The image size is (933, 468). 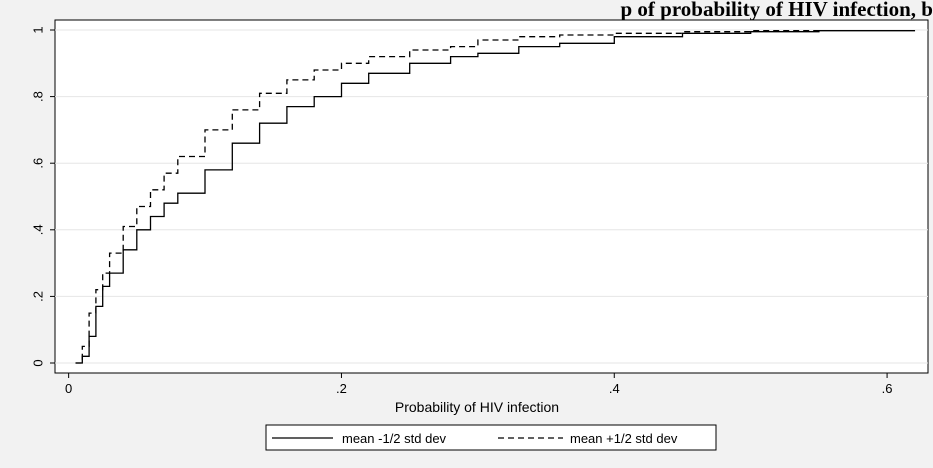 What do you see at coordinates (38, 29) in the screenshot?
I see `y-tick-label: 1` at bounding box center [38, 29].